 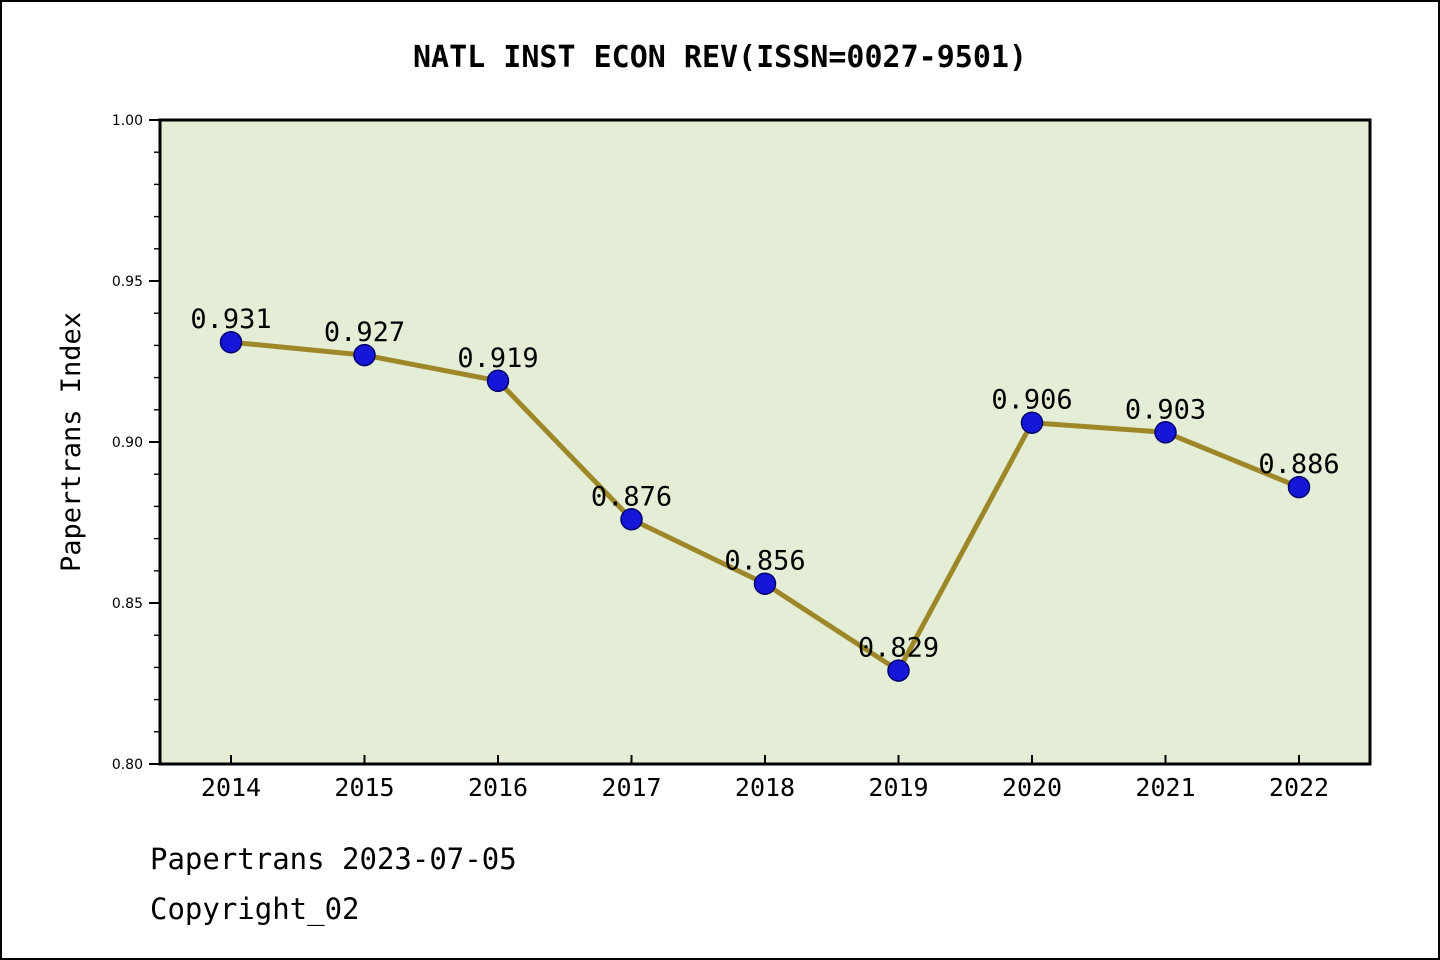 I want to click on x-tick-label: 2020, so click(x=1032, y=787).